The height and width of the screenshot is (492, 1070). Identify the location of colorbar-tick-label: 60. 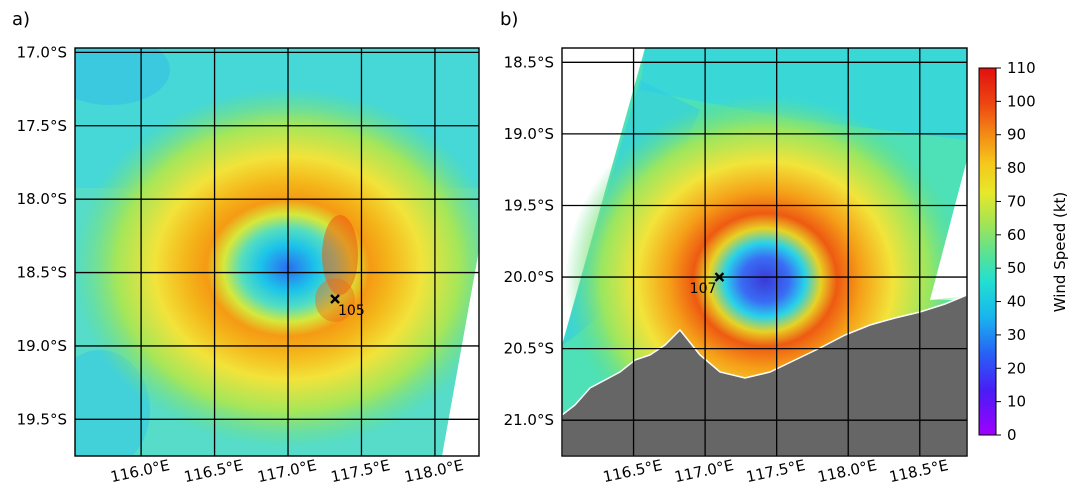
(1016, 235).